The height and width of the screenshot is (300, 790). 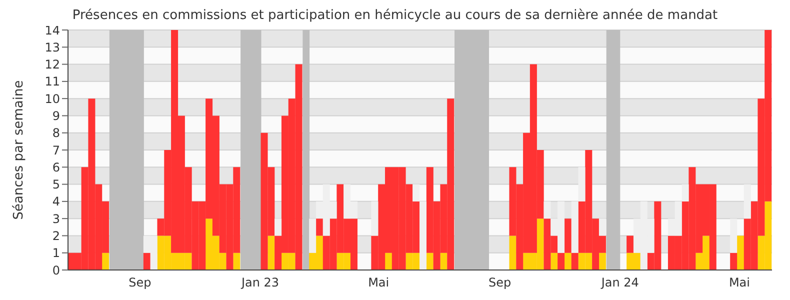 I want to click on y-tick-label: 0, so click(x=56, y=270).